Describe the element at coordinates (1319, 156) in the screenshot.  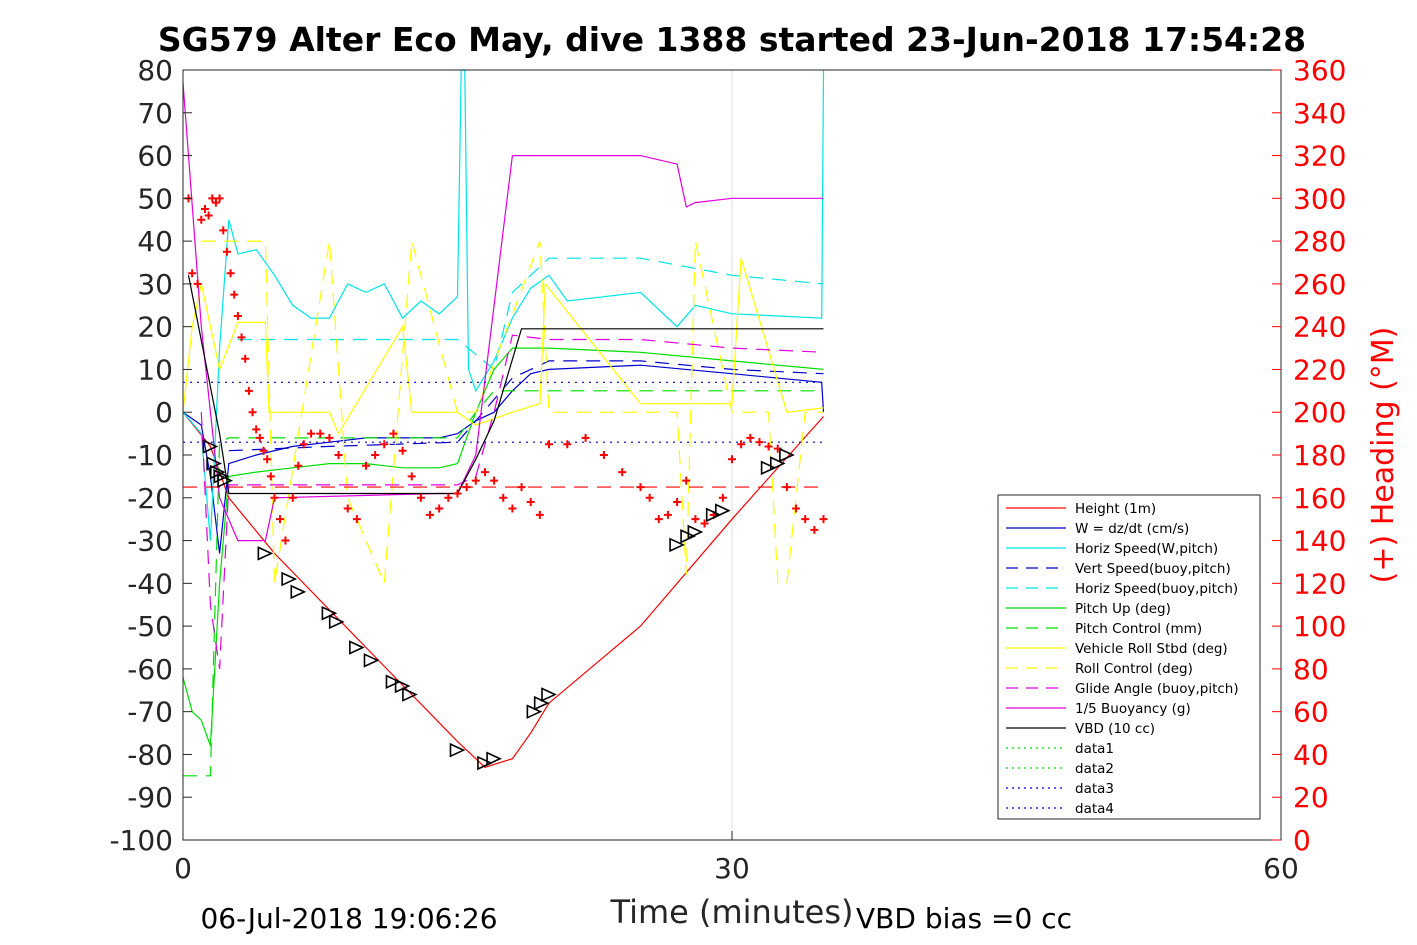
I see `y-right-tick-label: 320` at that location.